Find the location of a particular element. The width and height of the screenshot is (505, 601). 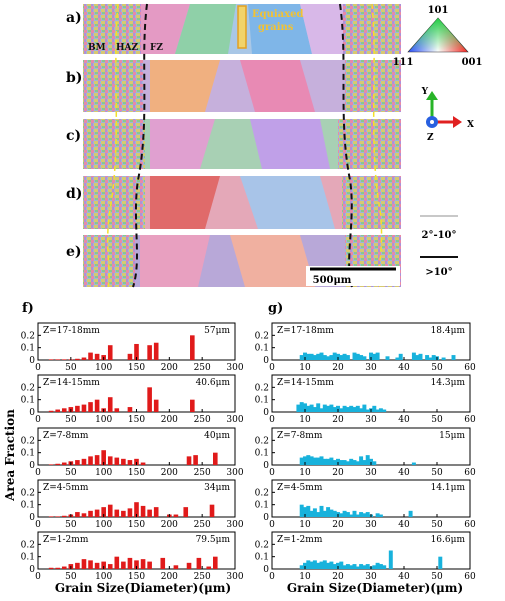

ebsd-map-b is located at coordinates (242, 86).